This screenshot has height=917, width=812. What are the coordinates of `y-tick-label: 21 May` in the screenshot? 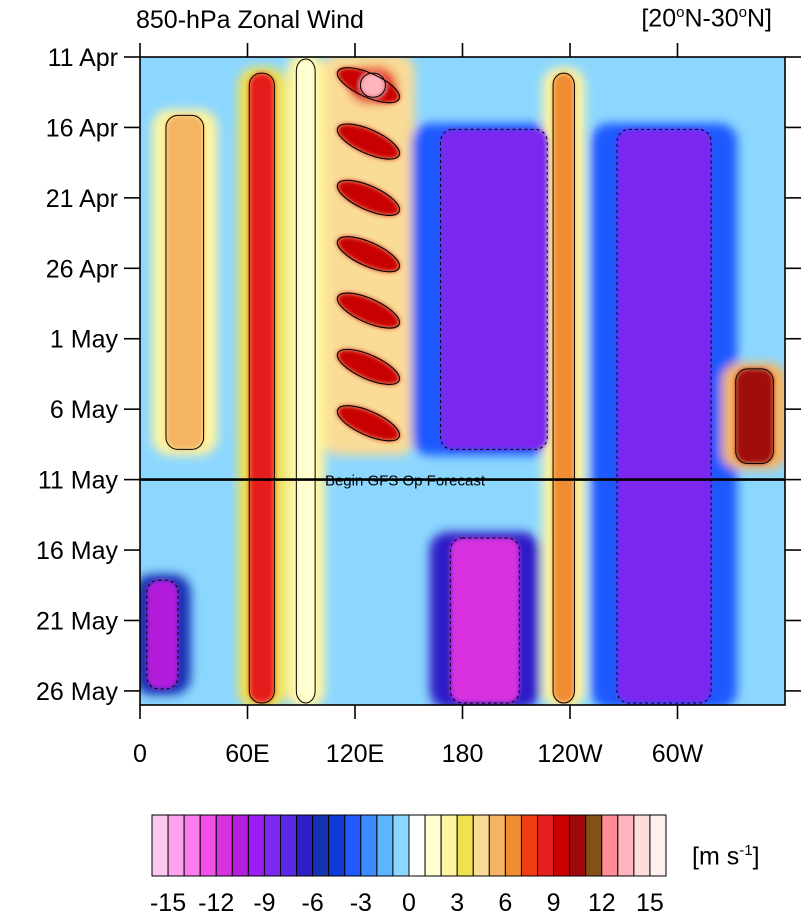 It's located at (77, 621).